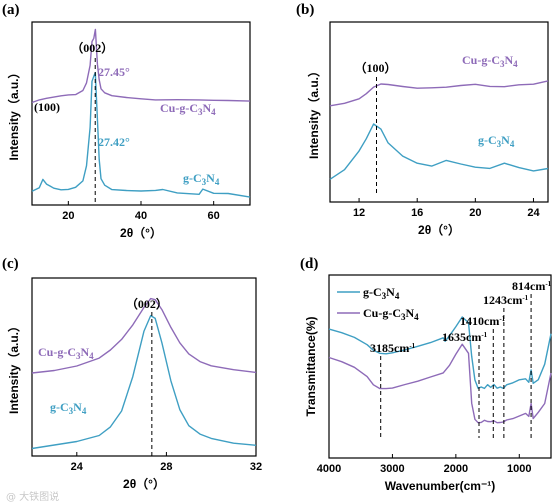 The height and width of the screenshot is (503, 556). What do you see at coordinates (381, 293) in the screenshot?
I see `legend-label: g-C3N4` at bounding box center [381, 293].